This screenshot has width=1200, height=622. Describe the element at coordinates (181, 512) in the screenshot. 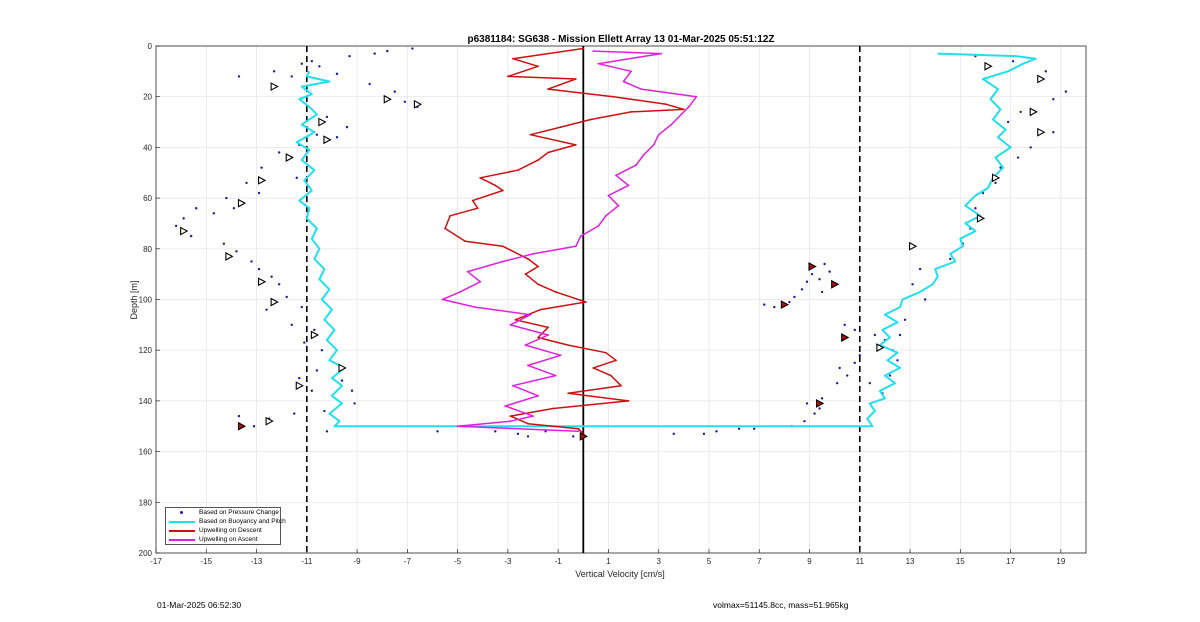

I see `legend-swatch-pressure` at that location.